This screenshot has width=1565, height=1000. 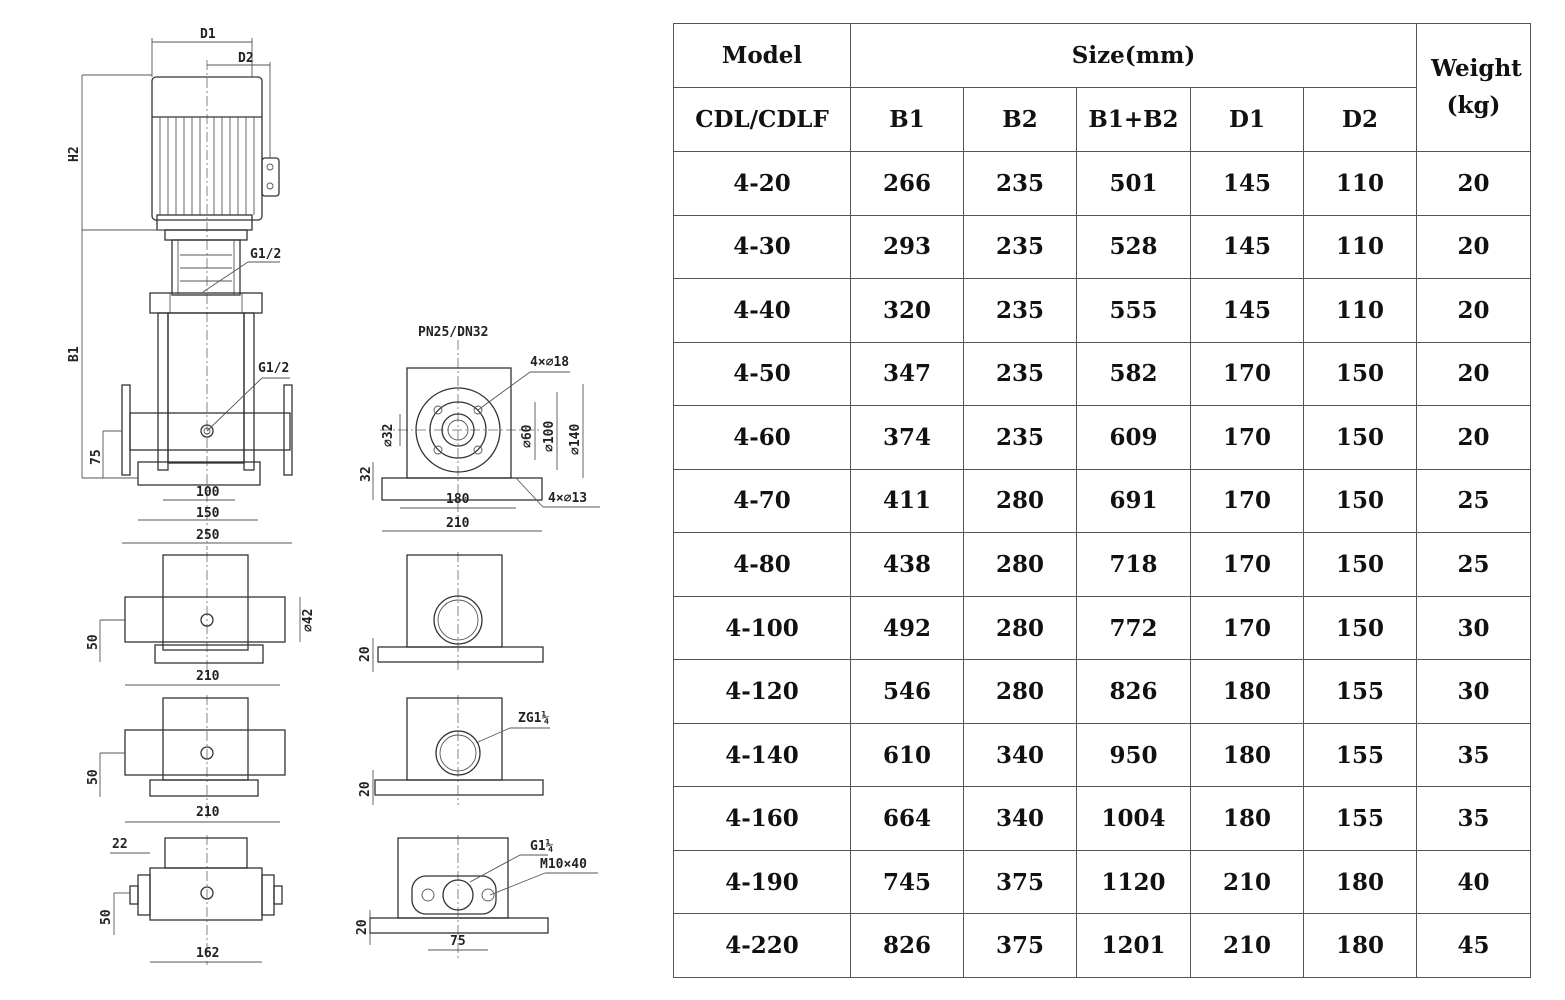 I want to click on table-row: 4-190 745 375 1120 210 180 40, so click(x=1102, y=882).